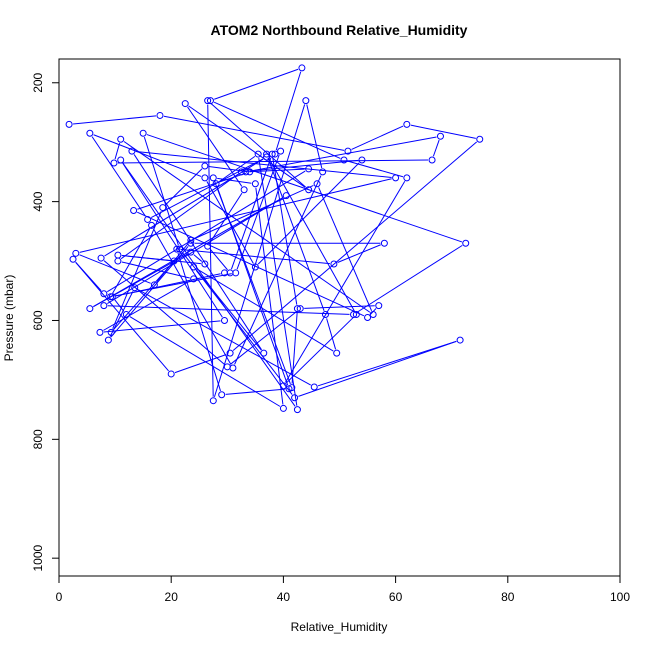  What do you see at coordinates (38, 201) in the screenshot?
I see `y-tick-label: 400` at bounding box center [38, 201].